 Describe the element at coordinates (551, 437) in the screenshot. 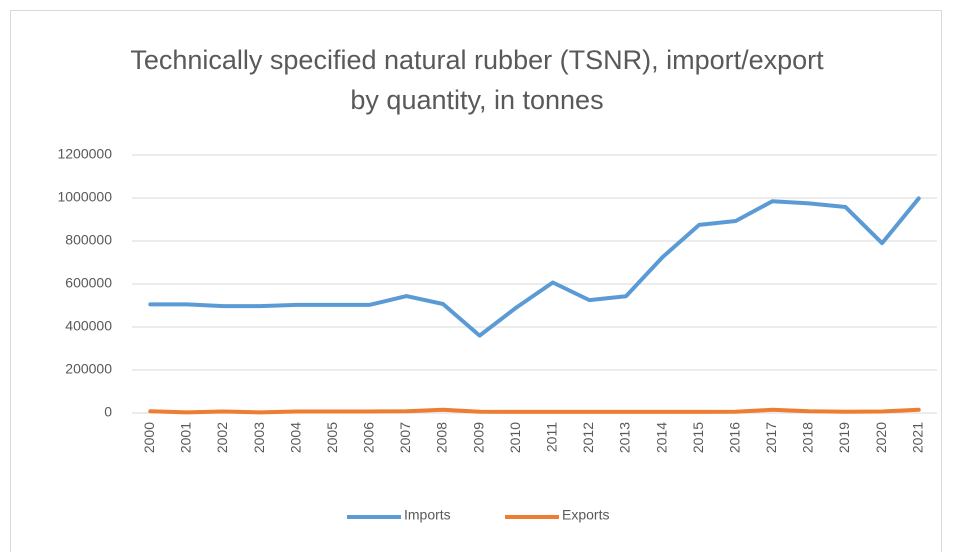

I see `x-tick-label: 2011` at that location.